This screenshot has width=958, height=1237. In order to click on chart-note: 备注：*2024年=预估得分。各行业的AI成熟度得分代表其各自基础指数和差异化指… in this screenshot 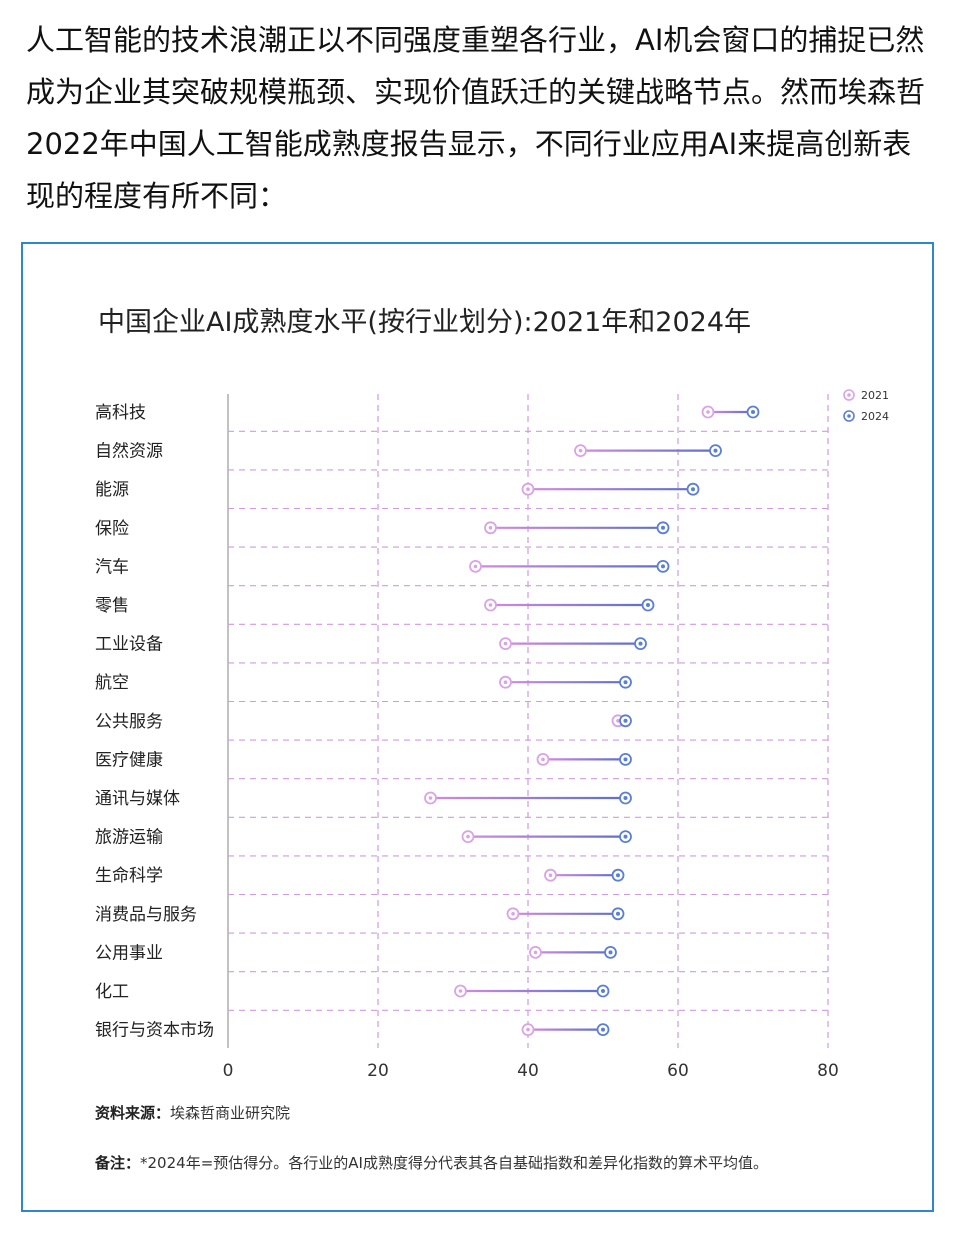, I will do `click(431, 1162)`.